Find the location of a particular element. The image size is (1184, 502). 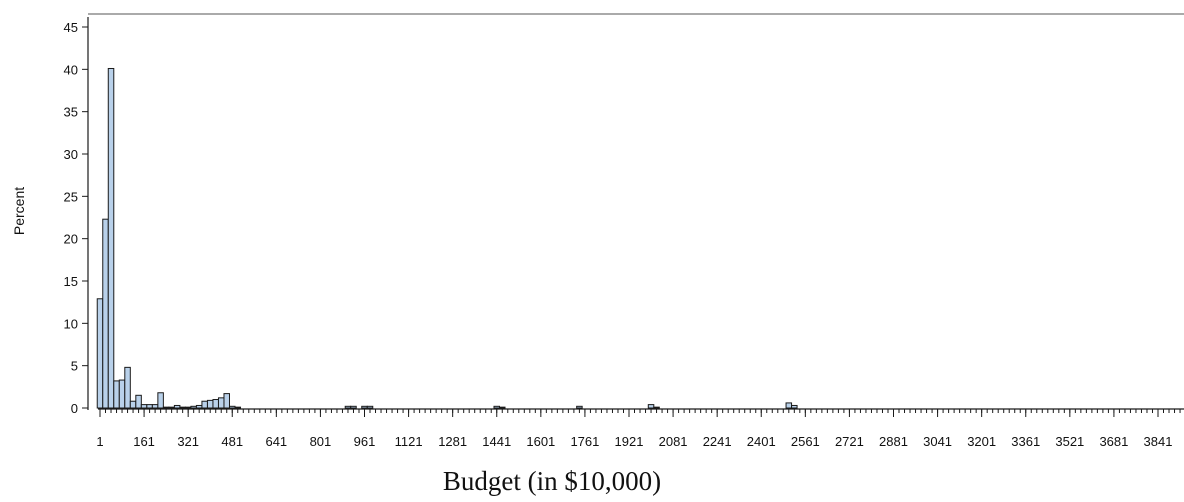

y-tick-label: 30 is located at coordinates (71, 154).